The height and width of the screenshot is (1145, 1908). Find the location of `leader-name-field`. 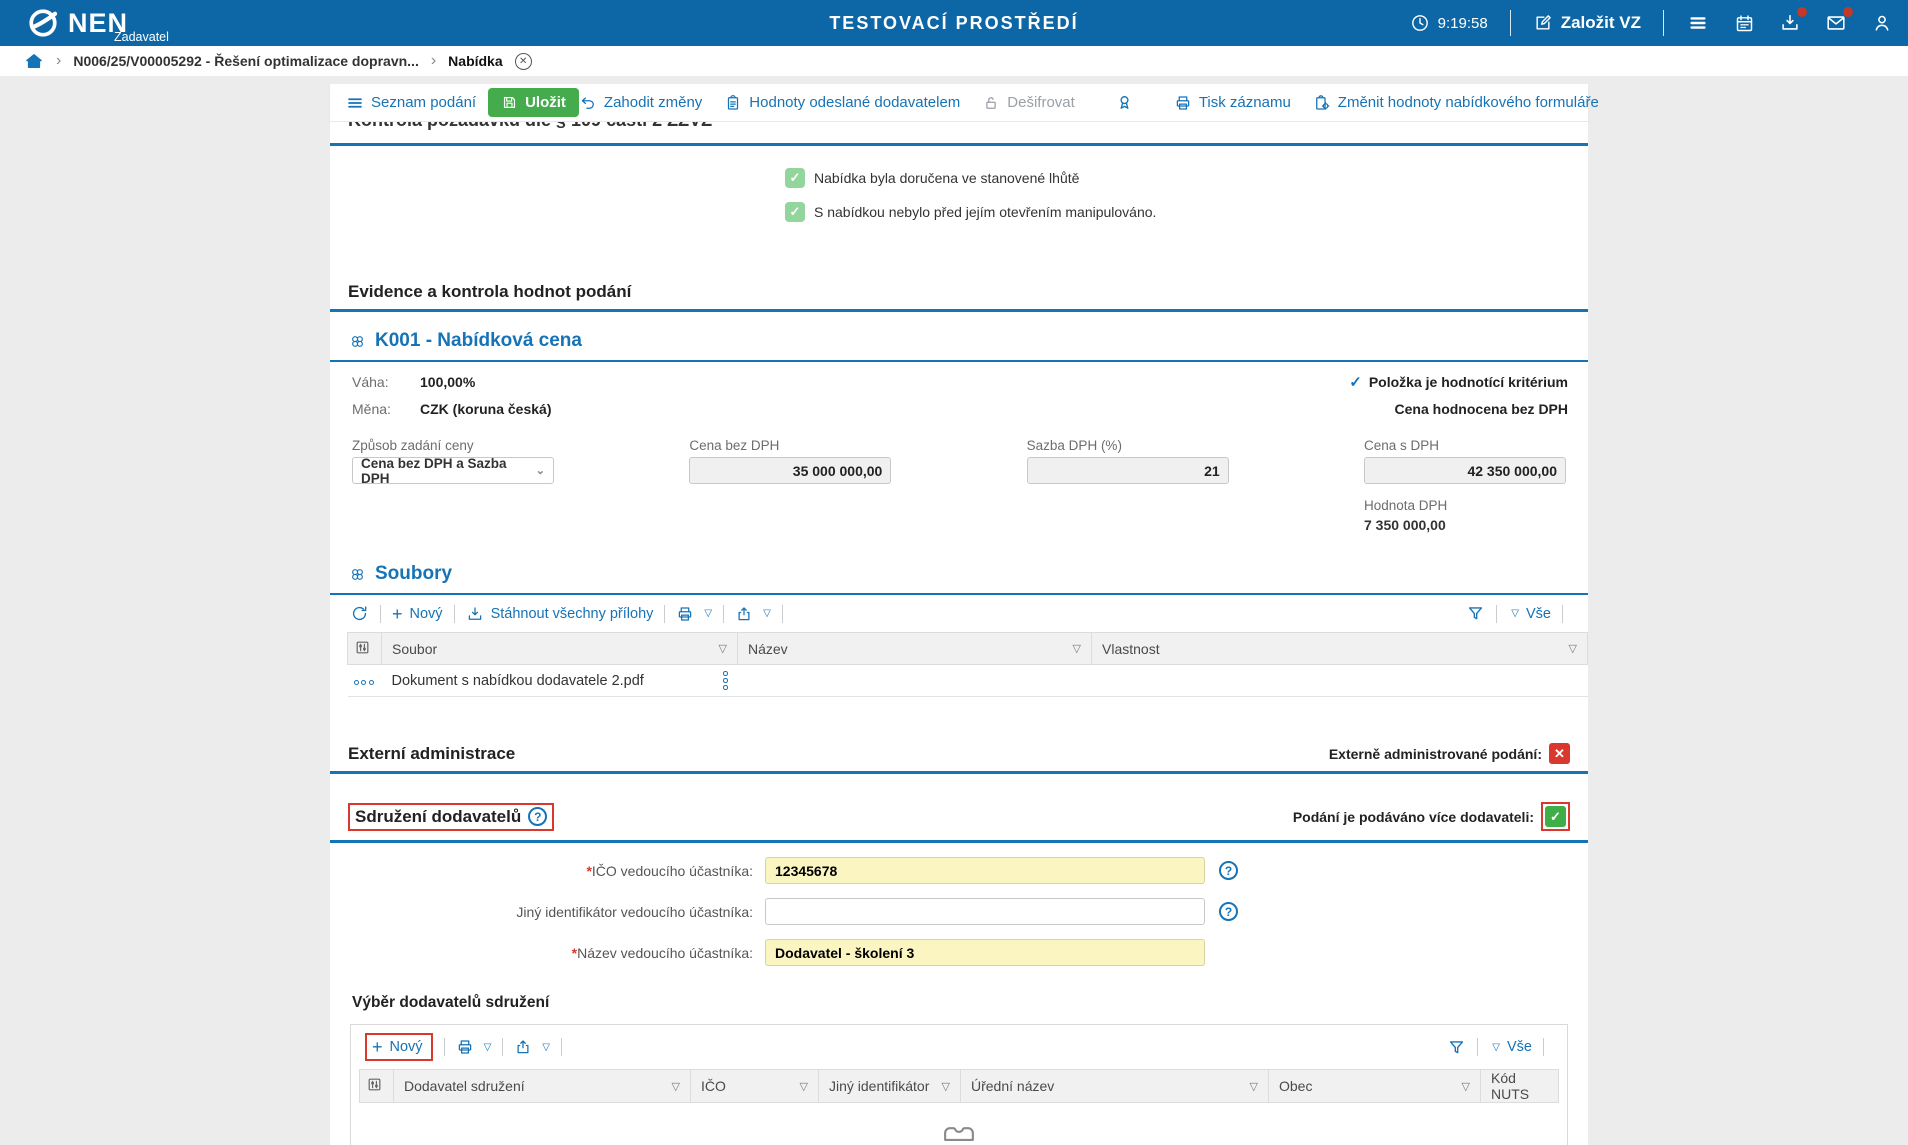

leader-name-field is located at coordinates (985, 952).